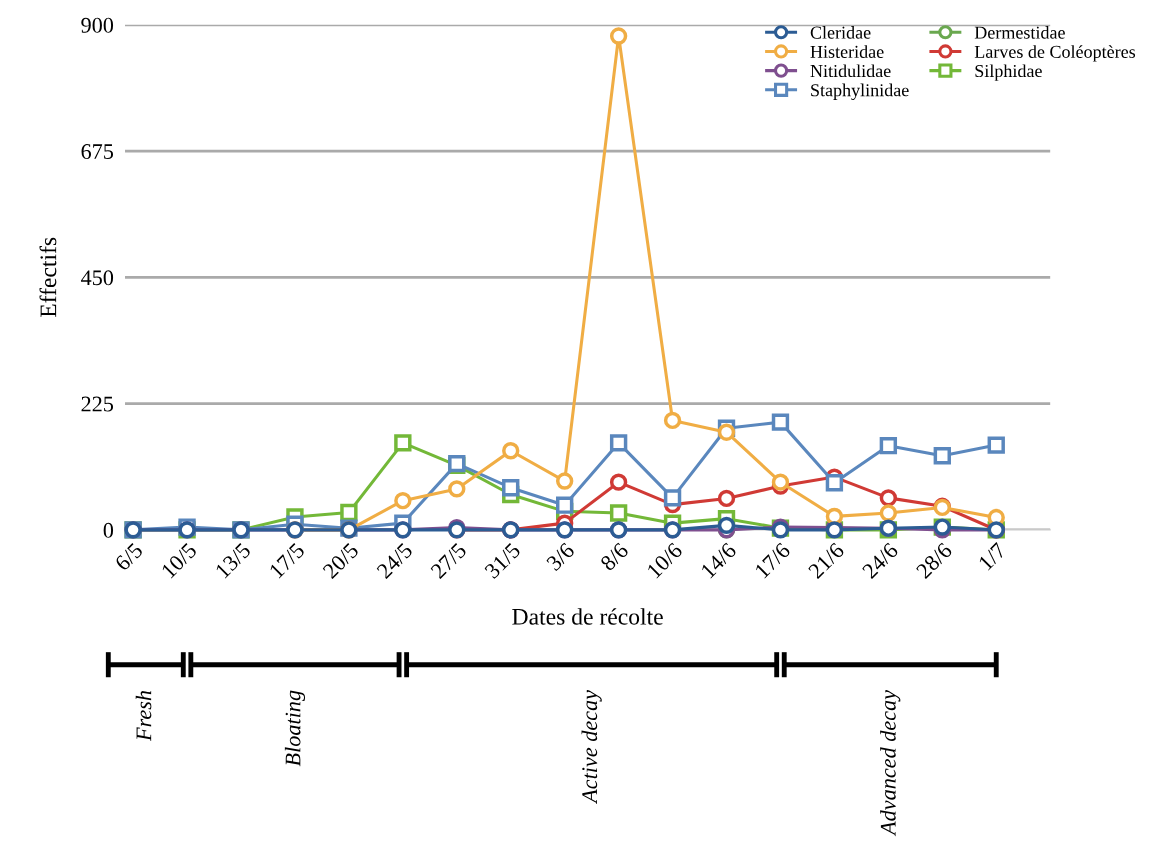 This screenshot has height=856, width=1163. I want to click on y-tick-label: 450, so click(97, 278).